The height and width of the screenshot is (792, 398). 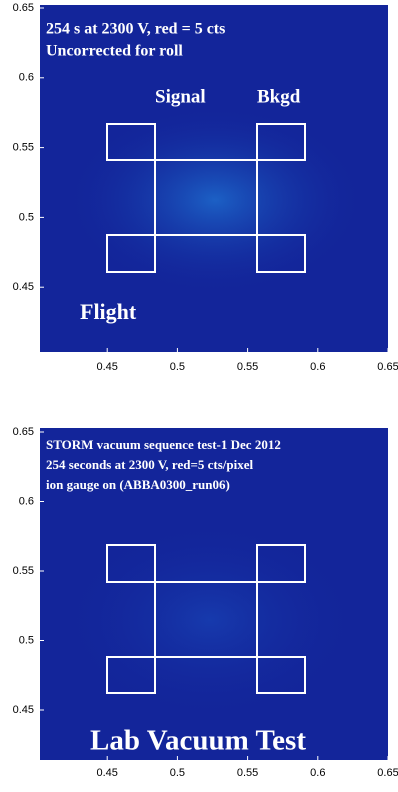 What do you see at coordinates (135, 29) in the screenshot?
I see `annotation: 254 s at 2300 V, red = 5 cts` at bounding box center [135, 29].